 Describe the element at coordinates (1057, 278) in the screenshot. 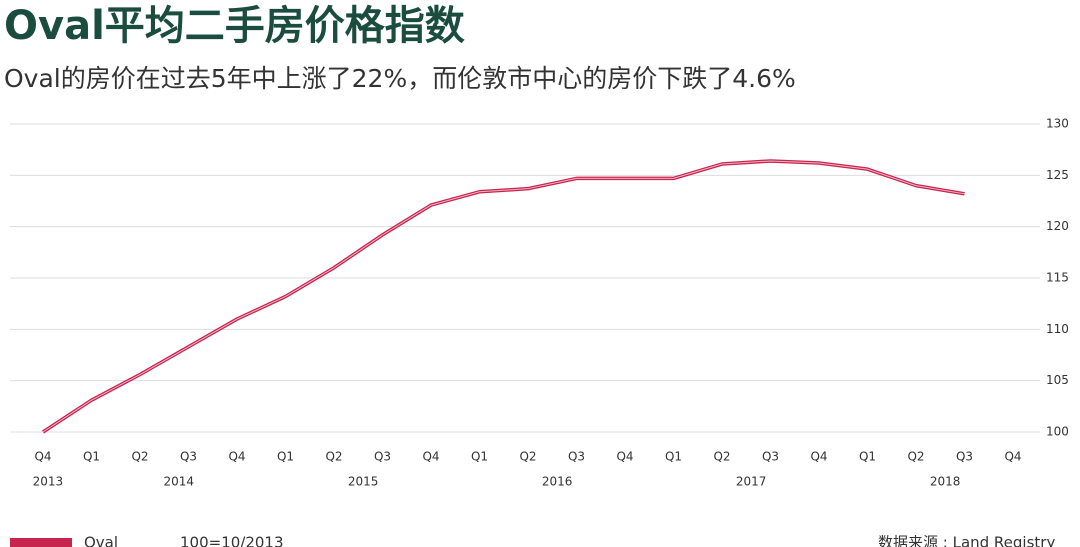

I see `y-tick-label: 115` at that location.